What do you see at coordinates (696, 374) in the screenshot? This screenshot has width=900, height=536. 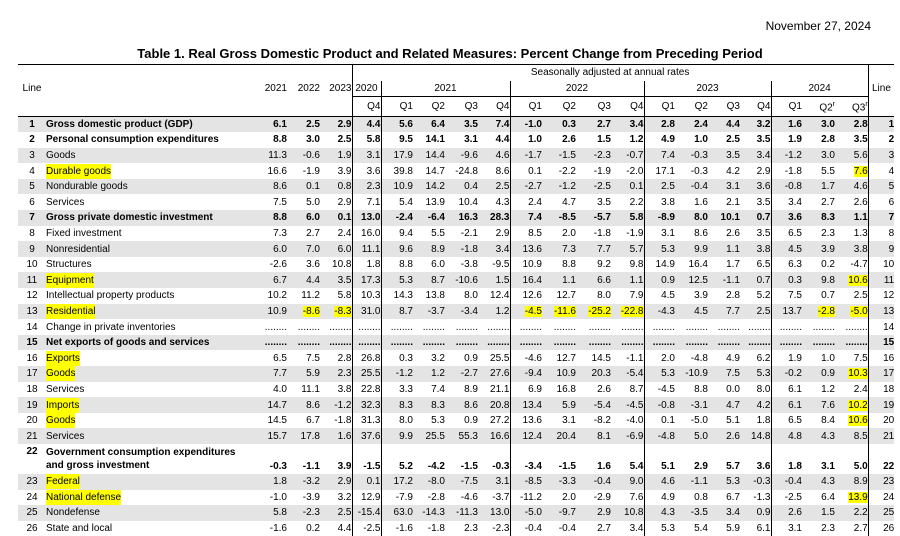 I see `value: -10.9` at bounding box center [696, 374].